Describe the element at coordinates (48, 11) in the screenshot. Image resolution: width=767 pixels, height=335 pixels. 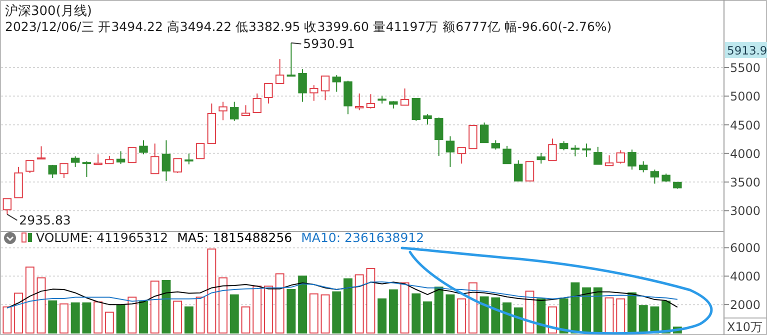
I see `chart-title: 沪深300(月线)` at that location.